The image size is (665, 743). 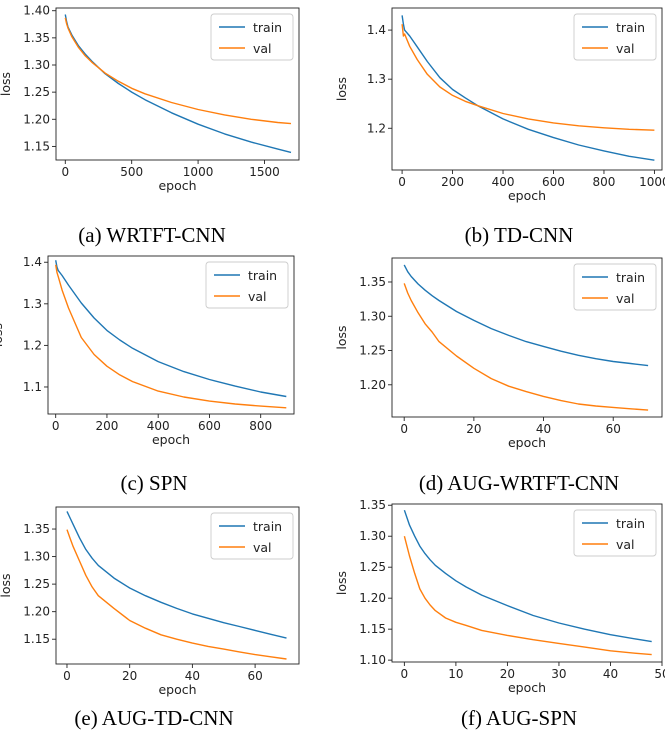 What do you see at coordinates (32, 387) in the screenshot?
I see `y-tick-label: 1.1` at bounding box center [32, 387].